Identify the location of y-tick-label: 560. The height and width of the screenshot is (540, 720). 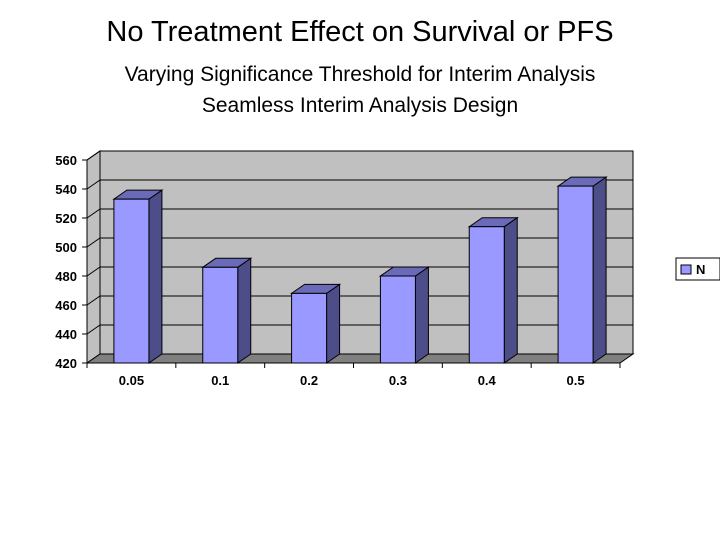
(66, 160).